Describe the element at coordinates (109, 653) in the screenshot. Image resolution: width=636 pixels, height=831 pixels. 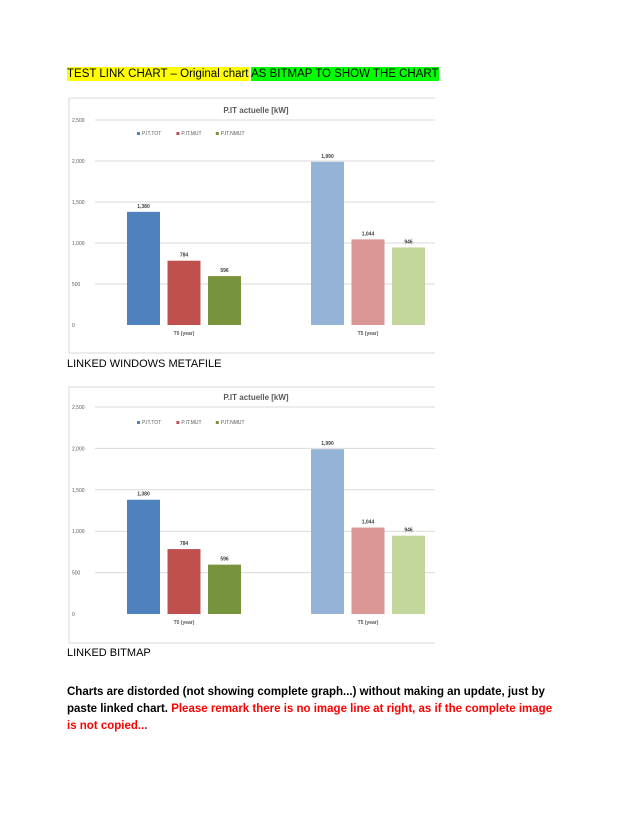
I see `caption-linked-bitmap: LINKED BITMAP` at that location.